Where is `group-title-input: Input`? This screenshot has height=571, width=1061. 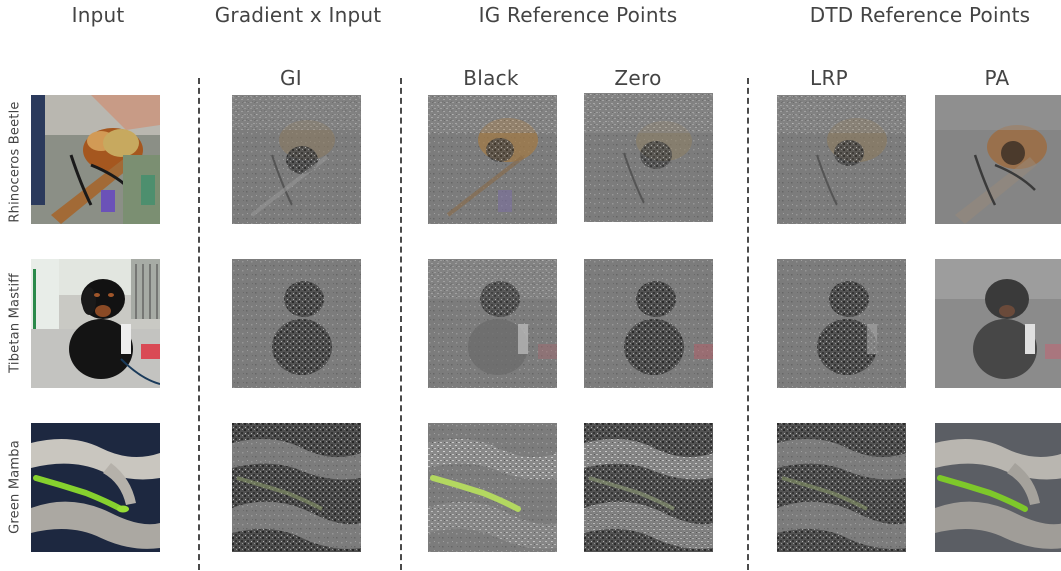 group-title-input: Input is located at coordinates (98, 15).